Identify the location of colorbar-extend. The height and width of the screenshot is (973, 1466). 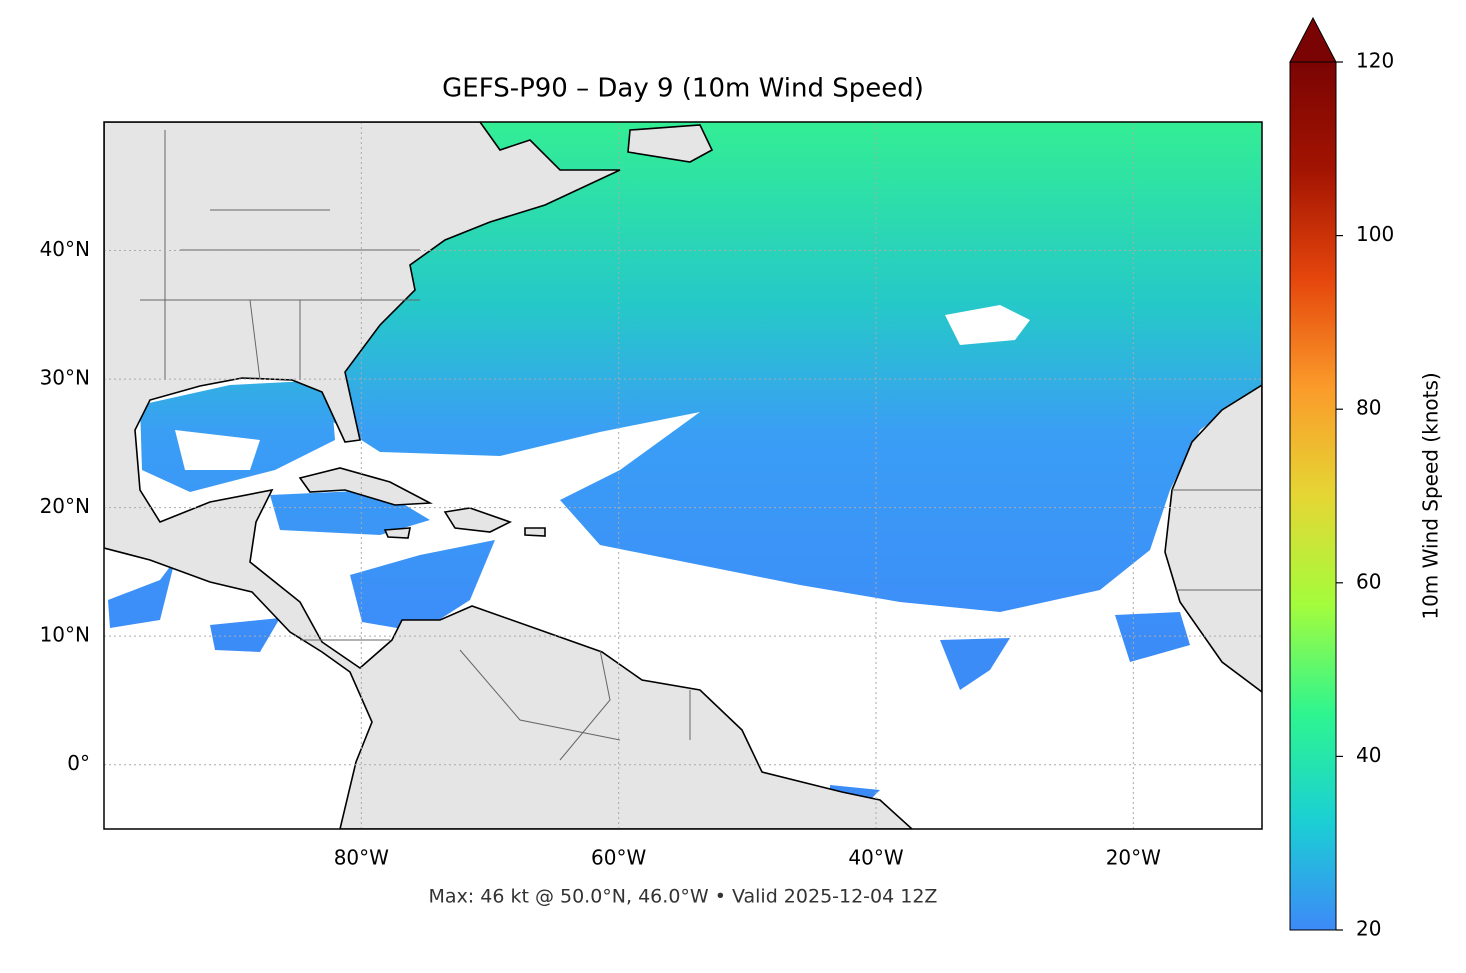
(1313, 39).